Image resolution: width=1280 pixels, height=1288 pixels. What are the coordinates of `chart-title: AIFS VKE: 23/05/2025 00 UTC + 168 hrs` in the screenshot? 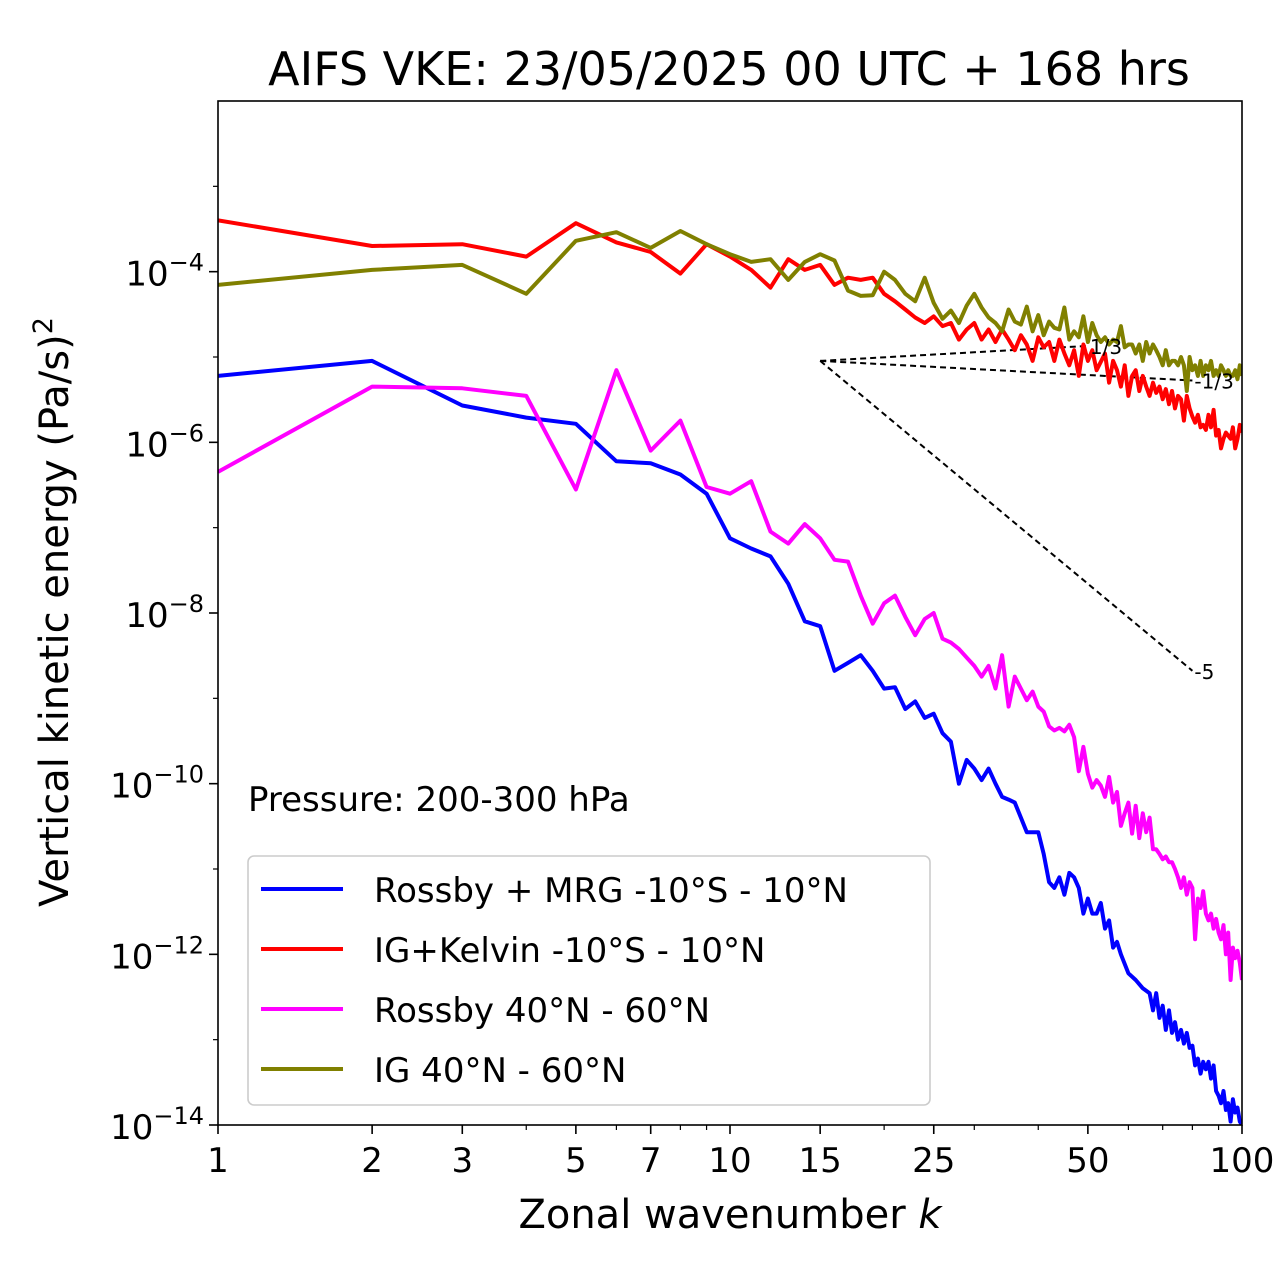 It's located at (729, 69).